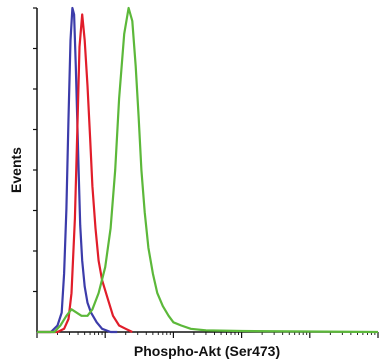 The image size is (380, 362). I want to click on y-axis-title: Events, so click(16, 170).